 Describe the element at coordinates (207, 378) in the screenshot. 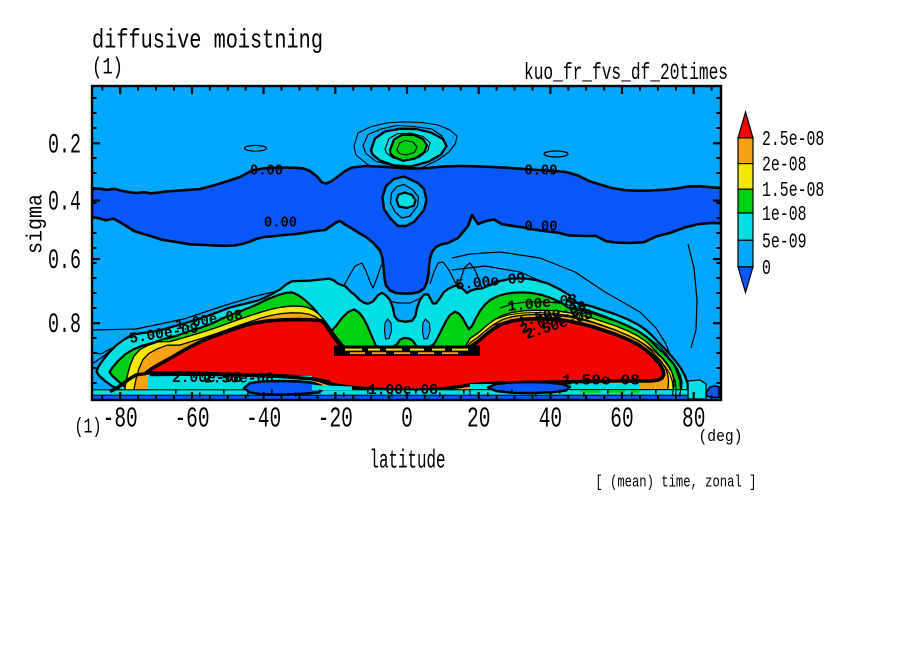

I see `svg-text: 2.00e-08` at that location.